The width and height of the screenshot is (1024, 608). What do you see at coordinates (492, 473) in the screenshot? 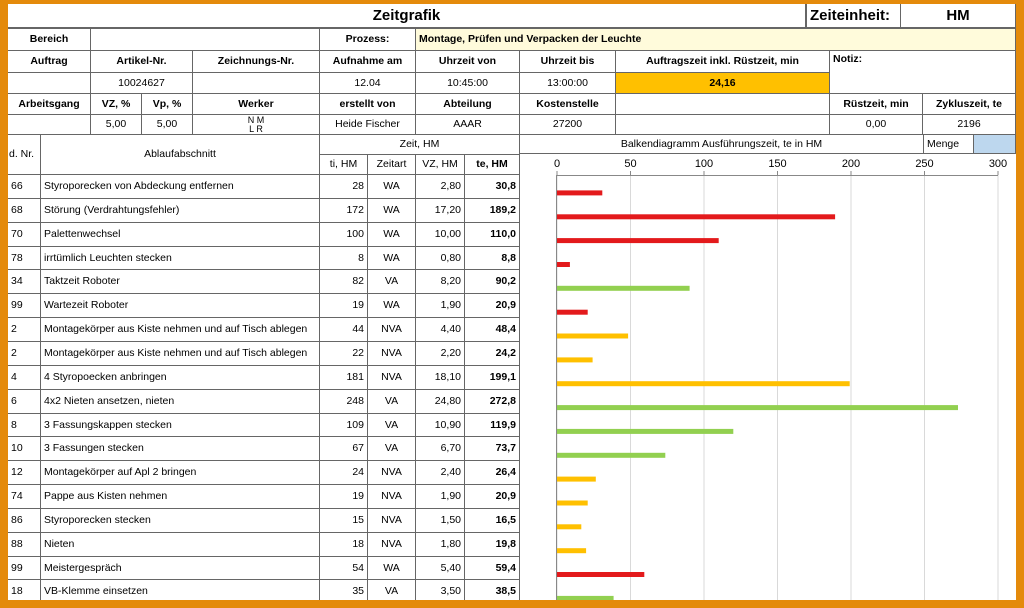
I see `row-te: 26,4` at bounding box center [492, 473].